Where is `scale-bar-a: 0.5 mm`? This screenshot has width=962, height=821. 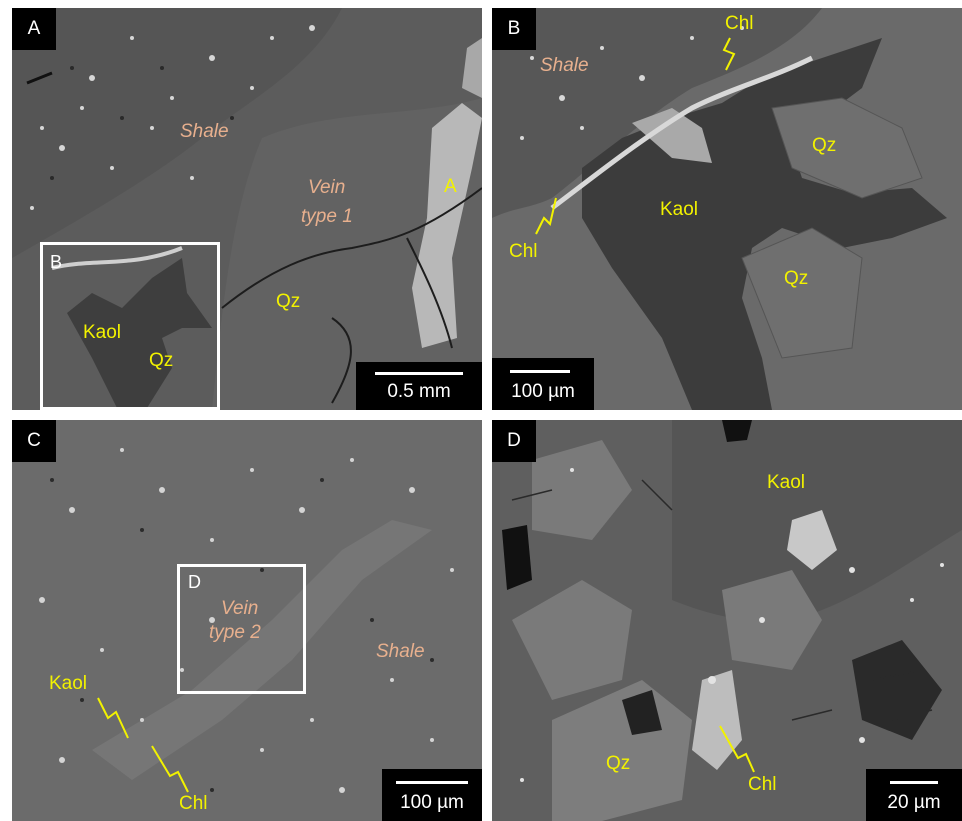 scale-bar-a: 0.5 mm is located at coordinates (419, 386).